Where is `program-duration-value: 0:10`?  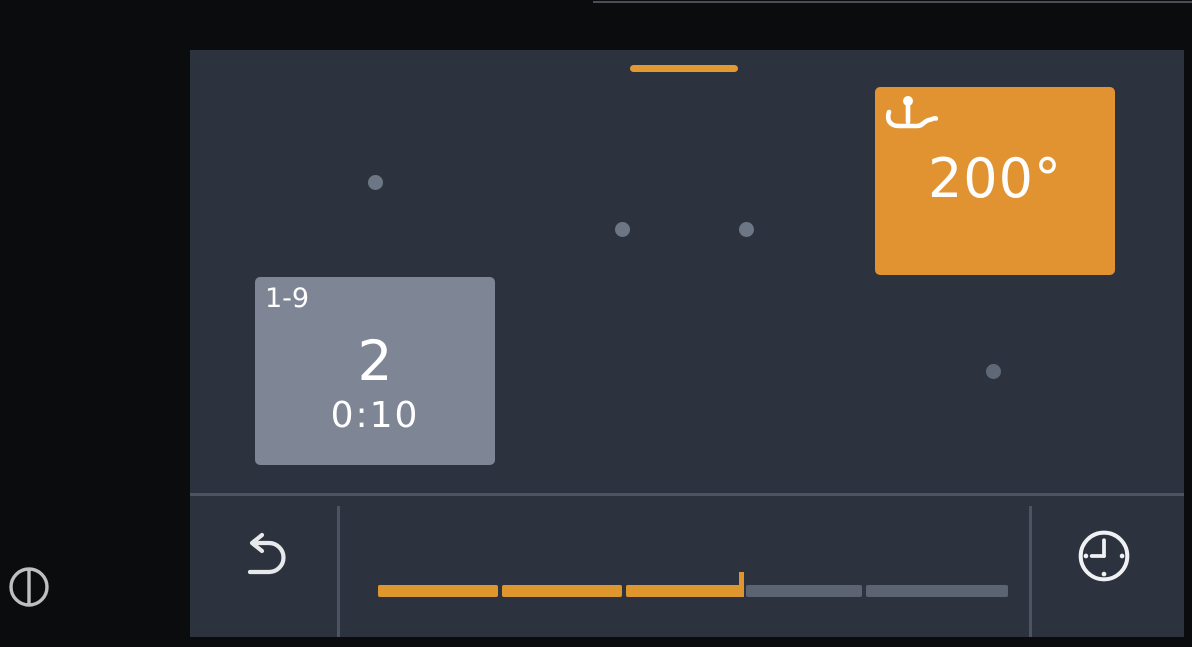 program-duration-value: 0:10 is located at coordinates (375, 415).